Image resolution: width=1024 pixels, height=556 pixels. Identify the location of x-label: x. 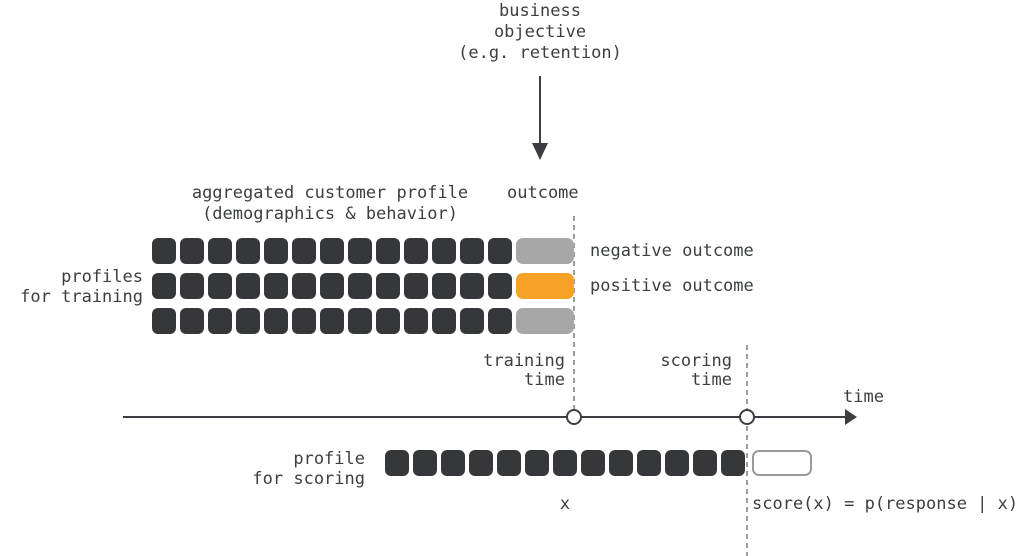
(565, 504).